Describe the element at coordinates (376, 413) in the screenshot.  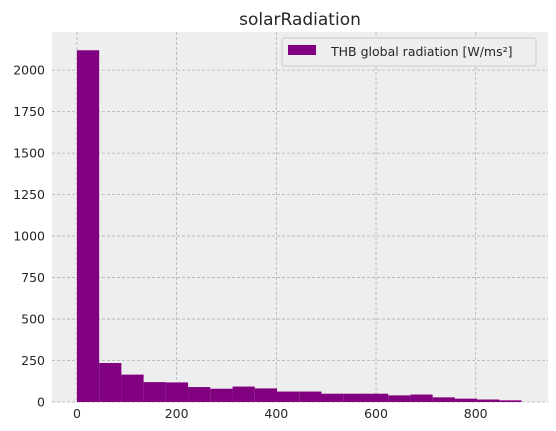
I see `x-tick-label: 600` at that location.